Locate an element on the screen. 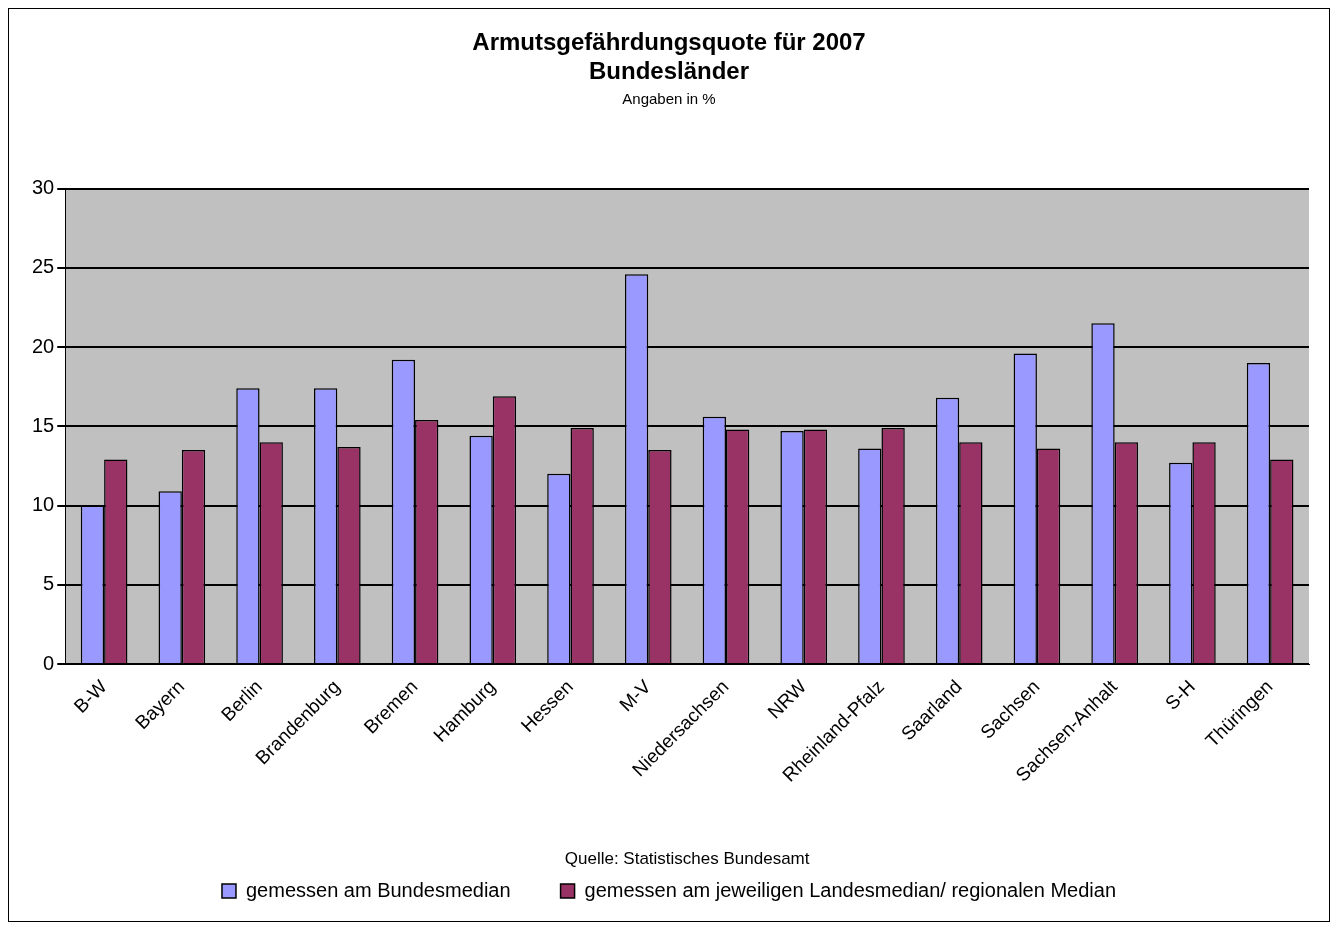 The width and height of the screenshot is (1344, 936). y-tick-label: 20 is located at coordinates (43, 345).